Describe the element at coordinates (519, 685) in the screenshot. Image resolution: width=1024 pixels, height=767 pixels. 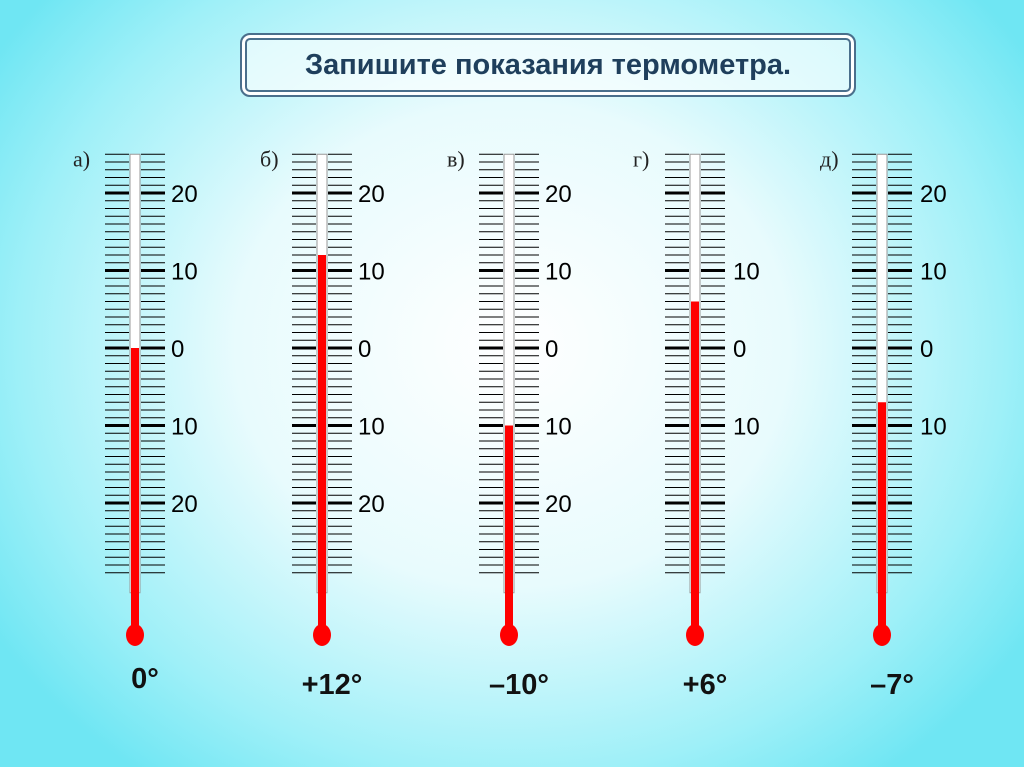
I see `answer-value: –10°` at that location.